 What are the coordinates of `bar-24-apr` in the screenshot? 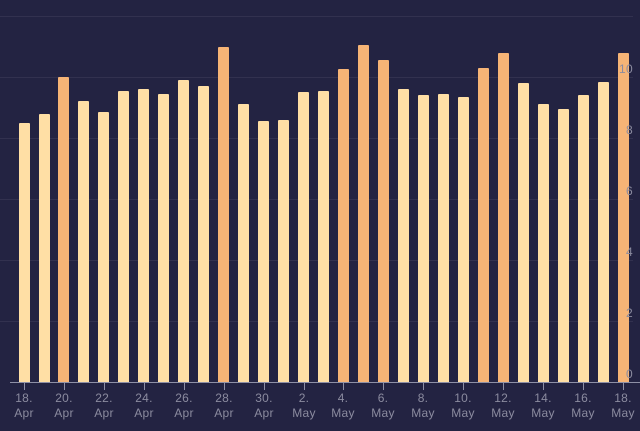 It's located at (144, 235).